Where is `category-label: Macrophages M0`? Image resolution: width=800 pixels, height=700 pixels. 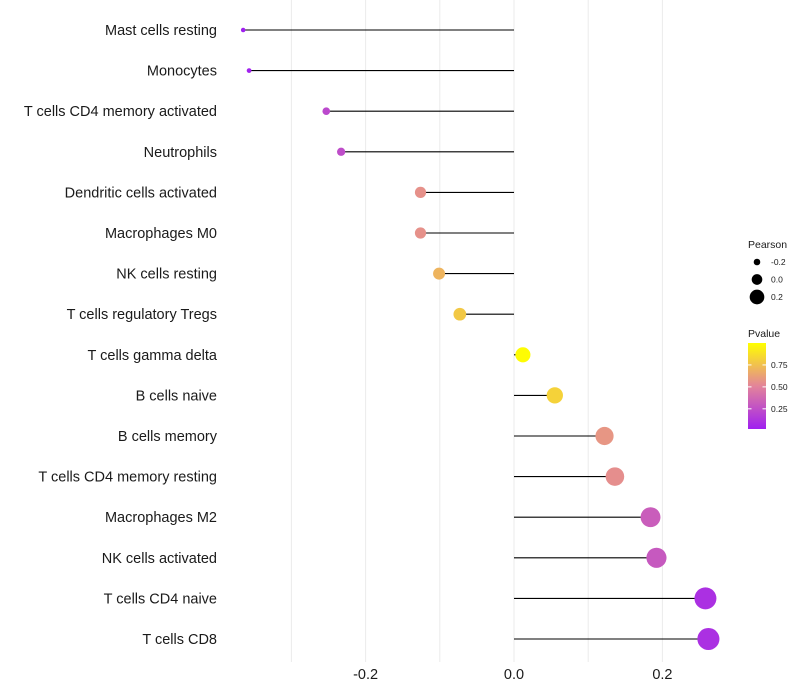 category-label: Macrophages M0 is located at coordinates (161, 234).